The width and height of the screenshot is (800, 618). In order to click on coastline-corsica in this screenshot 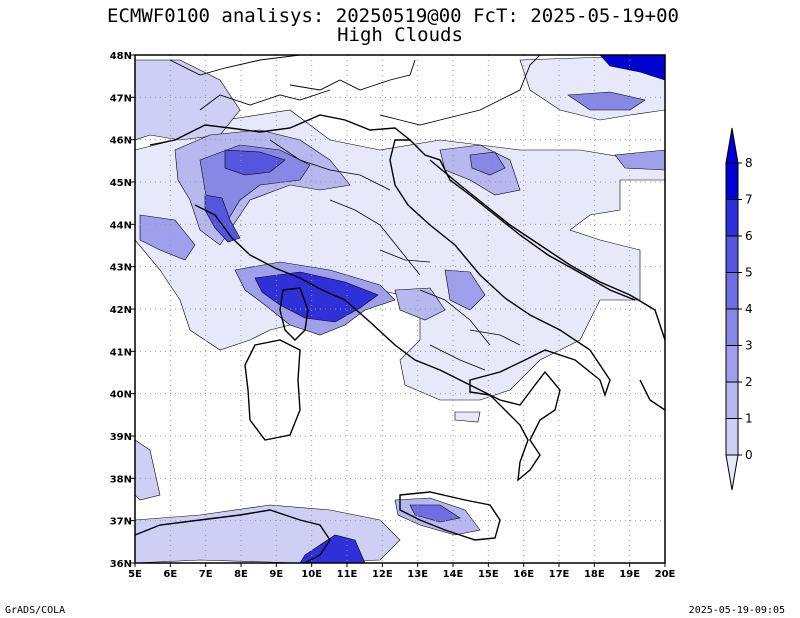, I will do `click(294, 314)`.